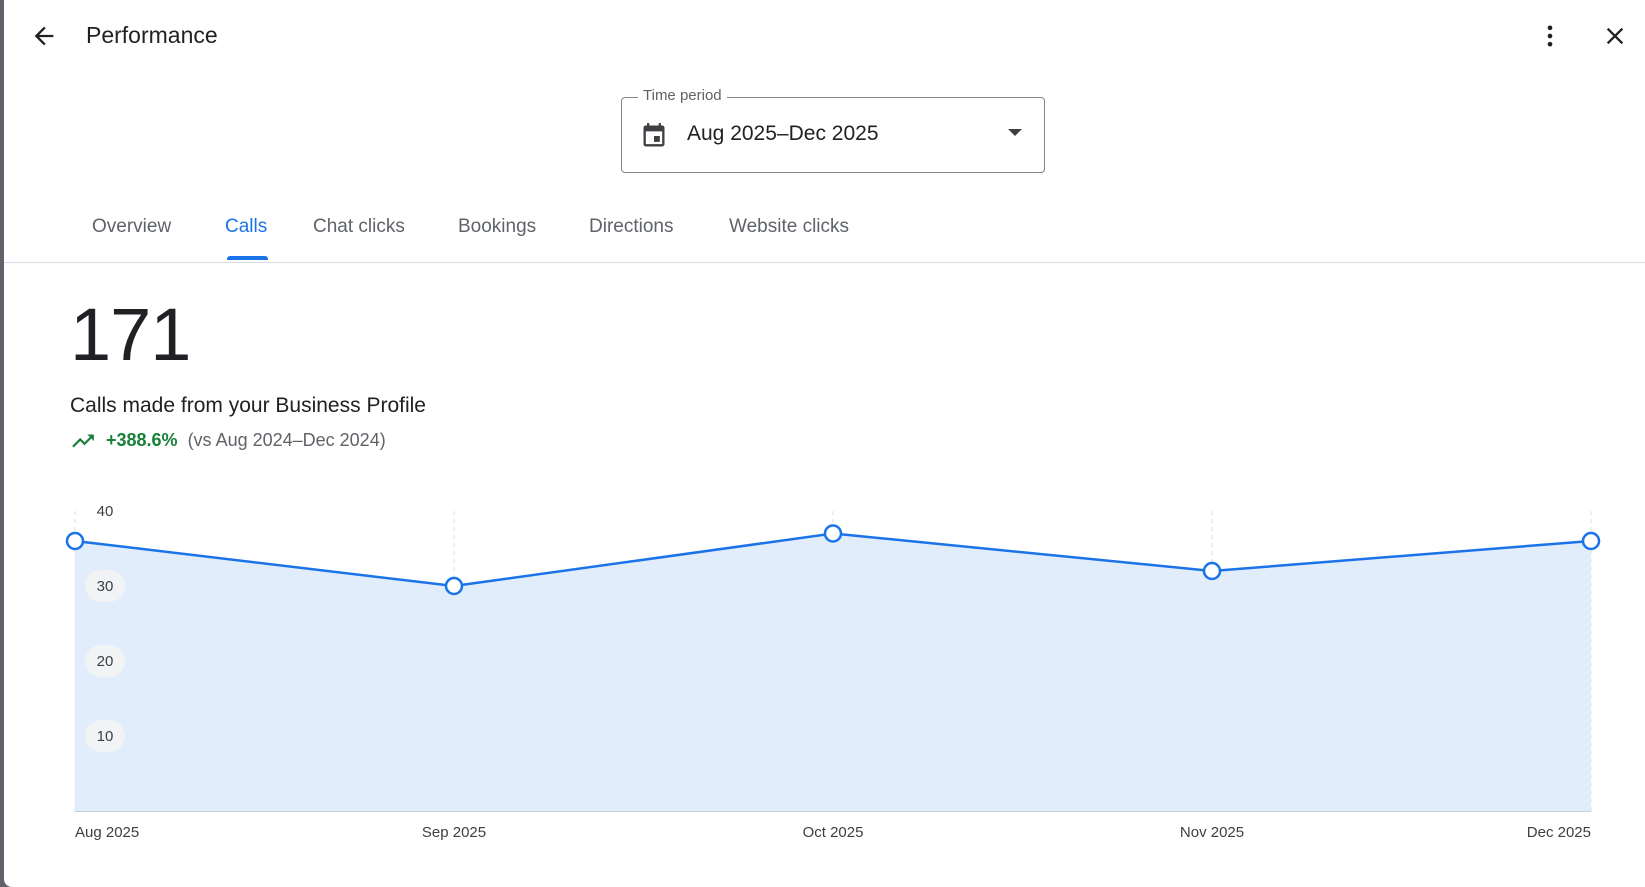 The height and width of the screenshot is (887, 1645). I want to click on chart-points, so click(833, 560).